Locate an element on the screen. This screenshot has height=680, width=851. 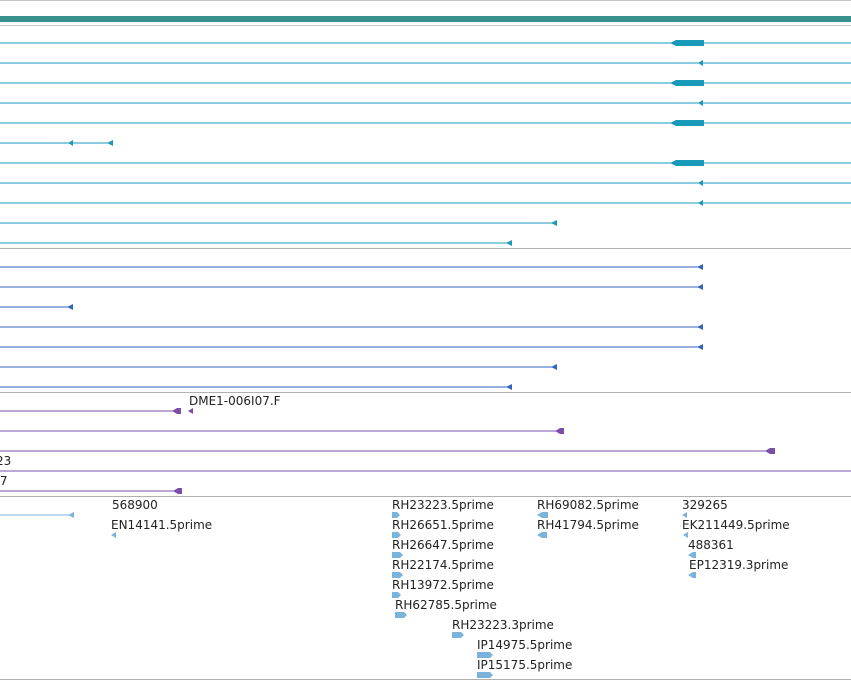
est-item: RH13972.5prime is located at coordinates (443, 588).